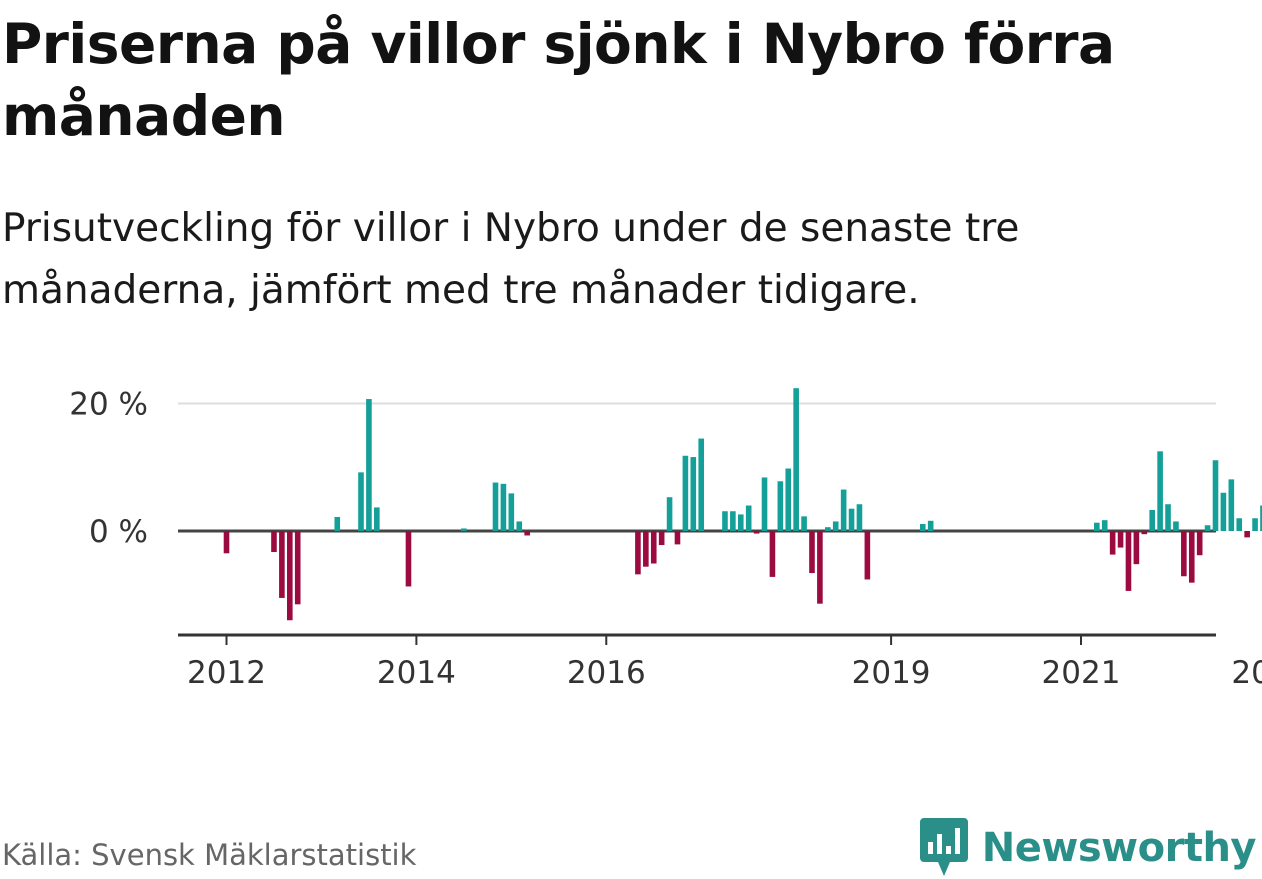 Image resolution: width=1262 pixels, height=879 pixels. What do you see at coordinates (226, 673) in the screenshot?
I see `x-tick-label: 2012` at bounding box center [226, 673].